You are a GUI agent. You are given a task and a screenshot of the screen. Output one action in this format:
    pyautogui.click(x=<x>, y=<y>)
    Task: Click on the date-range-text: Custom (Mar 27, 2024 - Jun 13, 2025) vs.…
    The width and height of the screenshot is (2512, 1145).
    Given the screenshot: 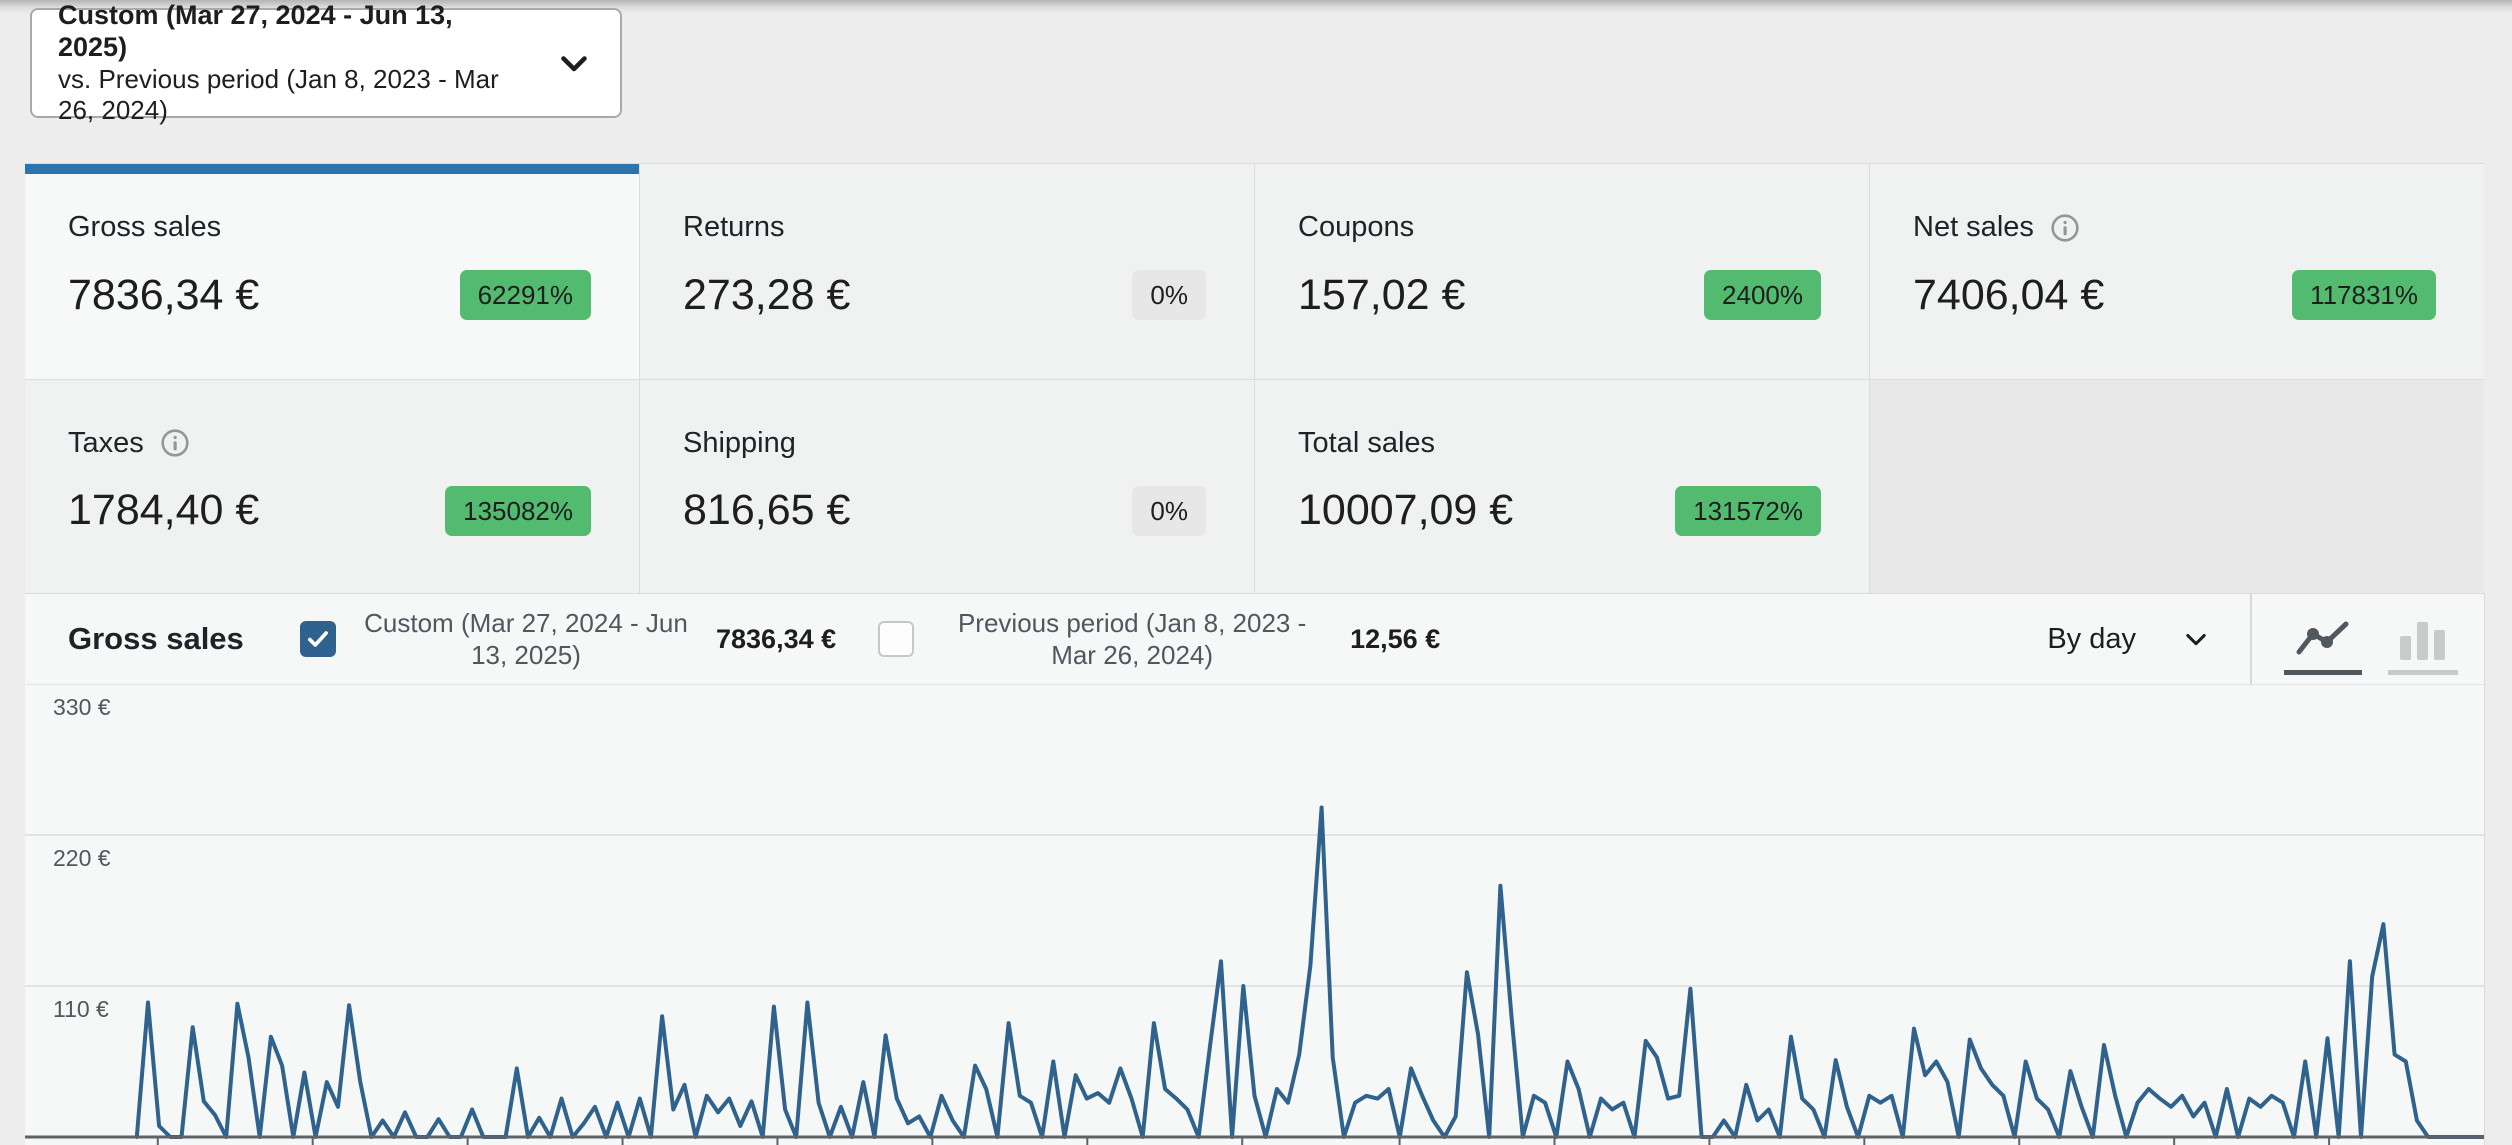 What is the action you would take?
    pyautogui.click(x=293, y=62)
    